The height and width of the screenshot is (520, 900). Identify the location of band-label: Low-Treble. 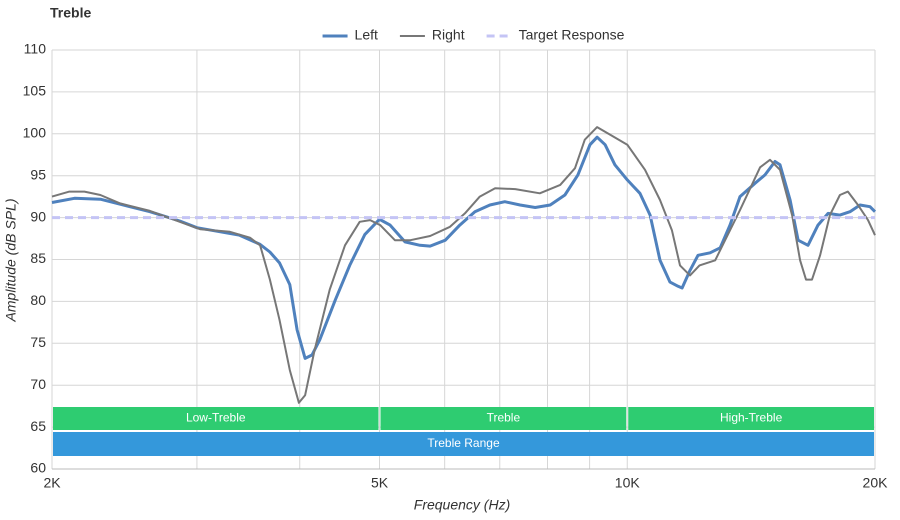
(216, 418).